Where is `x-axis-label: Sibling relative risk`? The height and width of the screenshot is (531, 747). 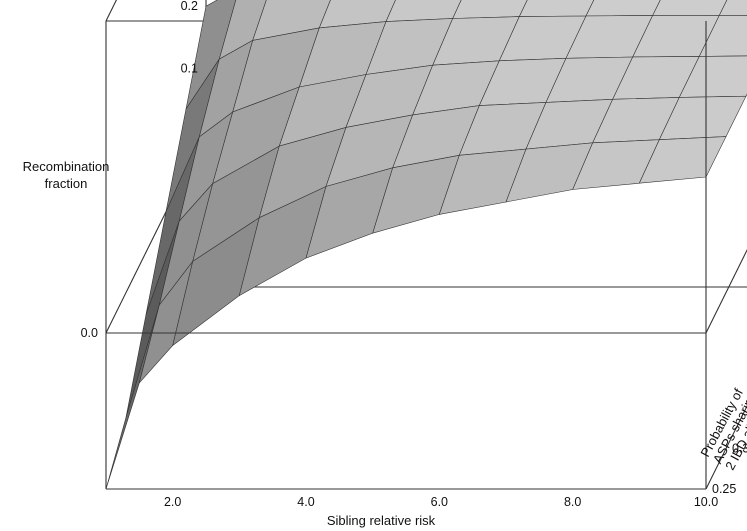
x-axis-label: Sibling relative risk is located at coordinates (381, 520).